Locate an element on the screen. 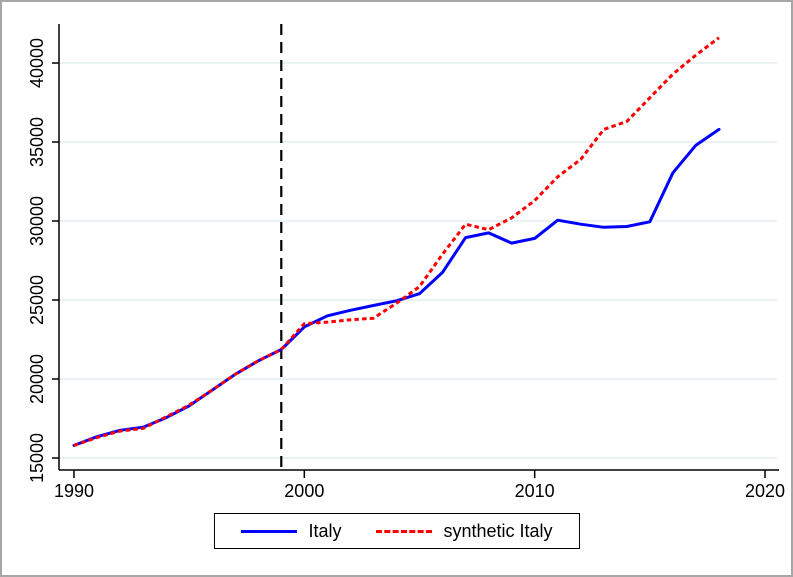 This screenshot has width=793, height=577. y-tick-label: 35000 is located at coordinates (37, 142).